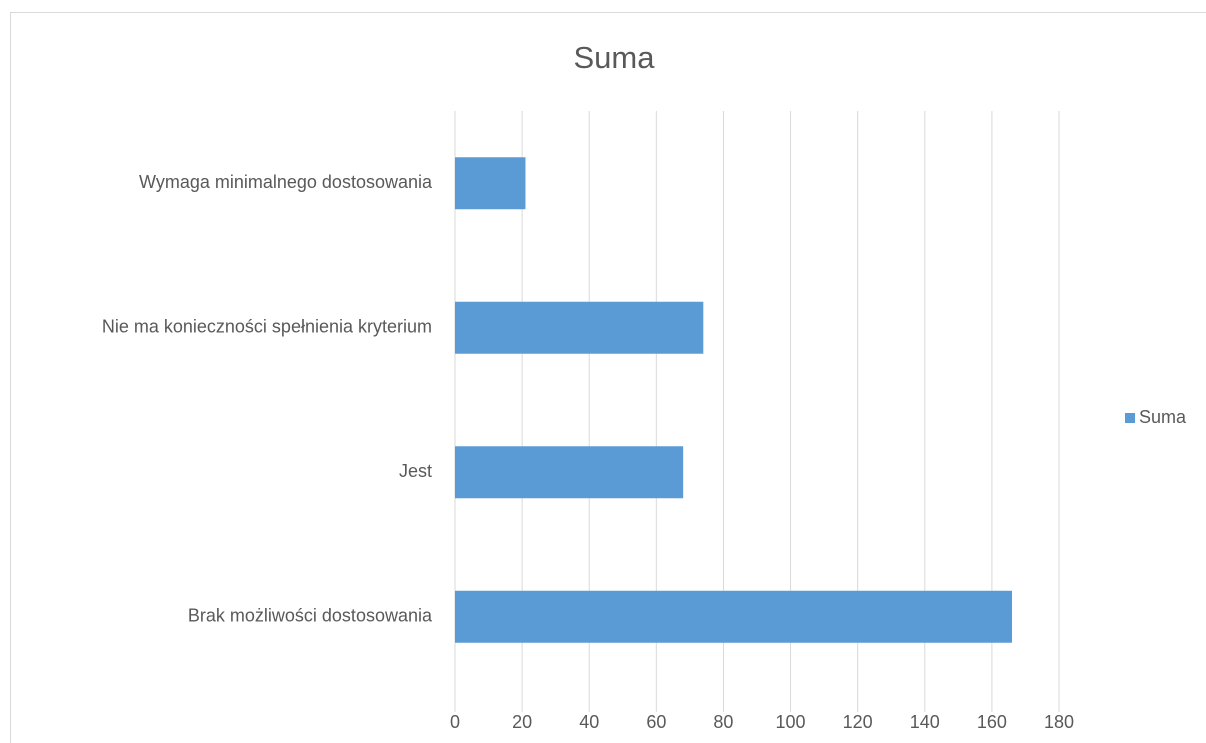 The height and width of the screenshot is (743, 1206). Describe the element at coordinates (1130, 418) in the screenshot. I see `legend-swatch` at that location.